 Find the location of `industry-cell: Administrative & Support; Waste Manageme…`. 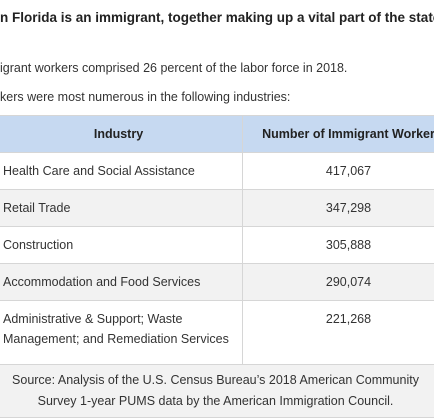

industry-cell: Administrative & Support; Waste Manageme… is located at coordinates (121, 332).